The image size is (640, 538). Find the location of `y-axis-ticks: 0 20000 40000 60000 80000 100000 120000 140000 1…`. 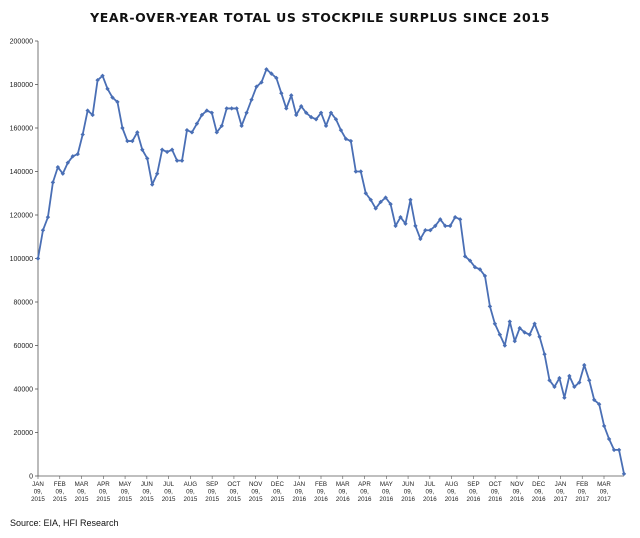

y-axis-ticks: 0 20000 40000 60000 80000 100000 120000 140000 1… is located at coordinates (24, 259).